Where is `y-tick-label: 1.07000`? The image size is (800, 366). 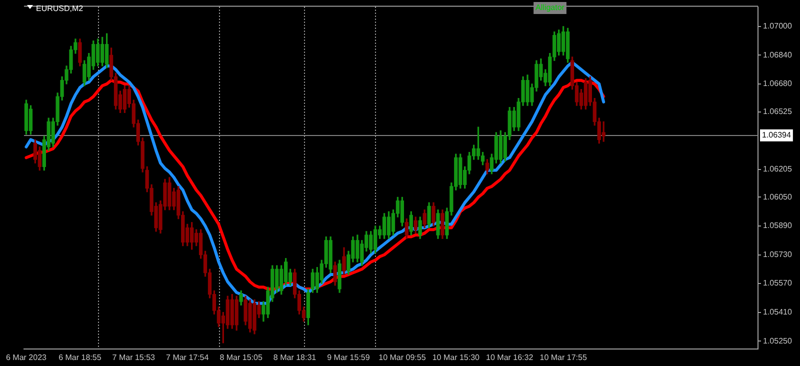 y-tick-label: 1.07000 is located at coordinates (777, 26).